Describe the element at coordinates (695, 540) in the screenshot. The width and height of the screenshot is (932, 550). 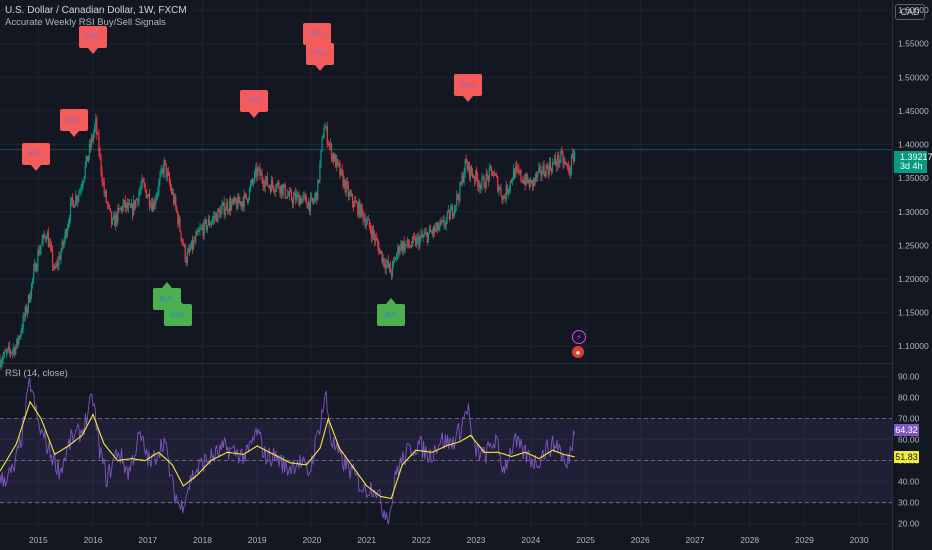
I see `time-tick-label: 2027` at that location.